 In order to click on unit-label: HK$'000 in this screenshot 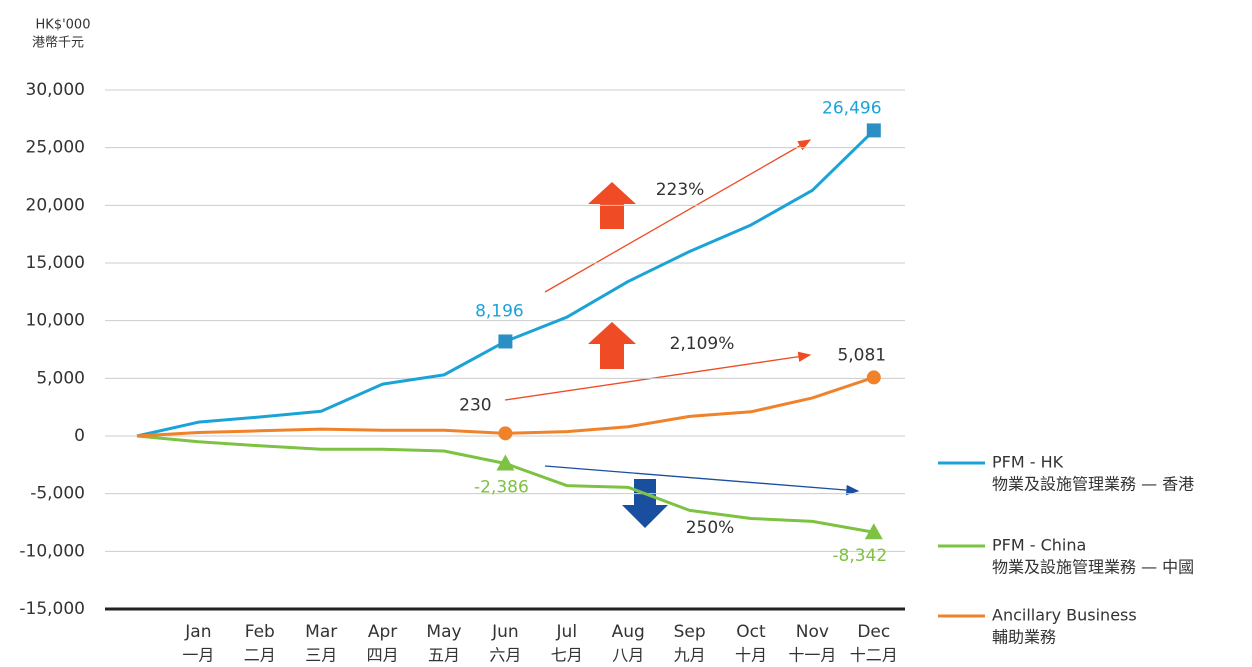, I will do `click(63, 25)`.